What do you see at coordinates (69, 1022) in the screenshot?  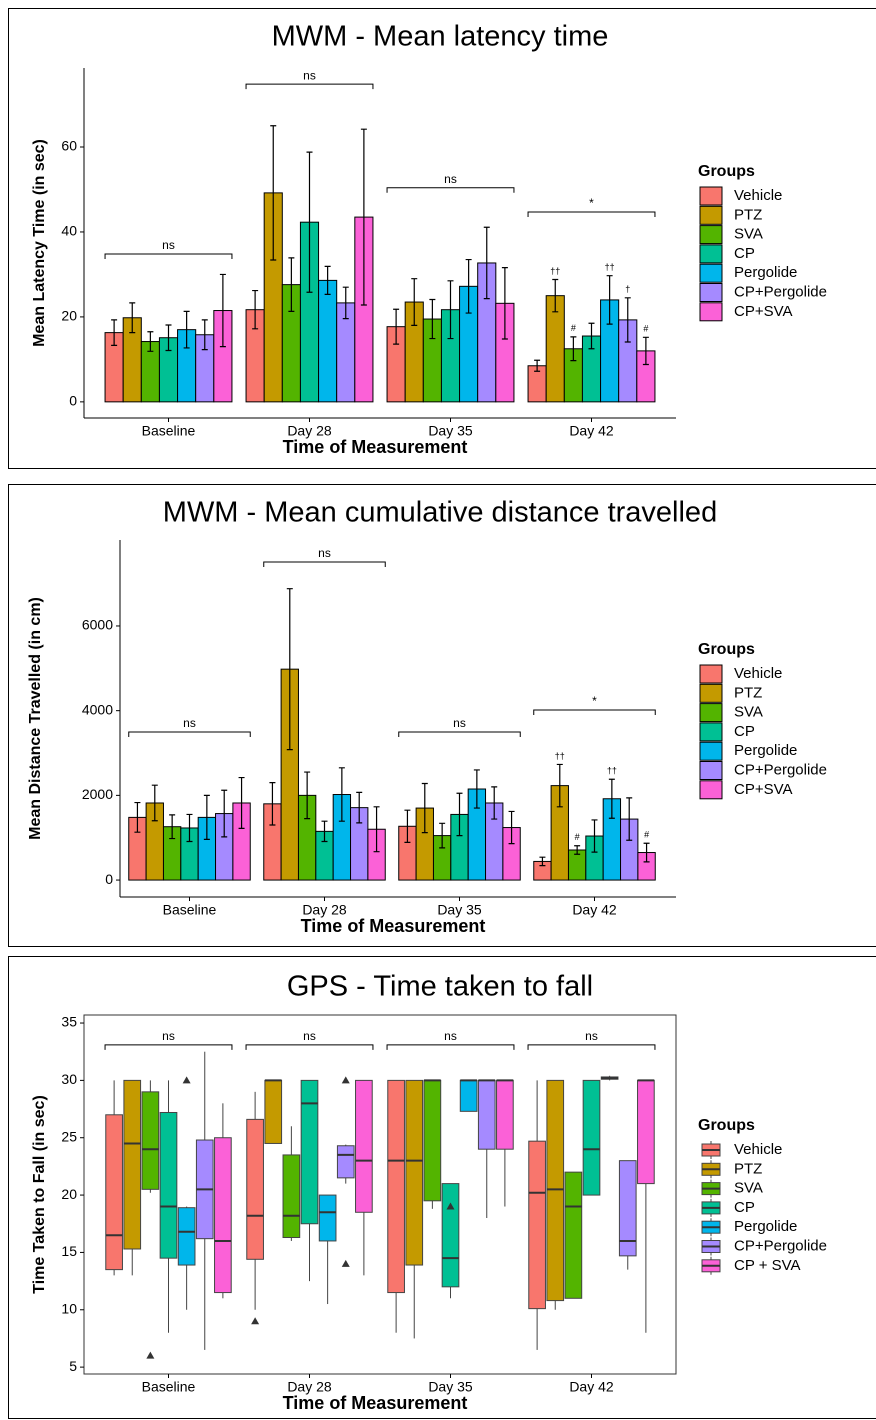 I see `y-tick-label: 35` at bounding box center [69, 1022].